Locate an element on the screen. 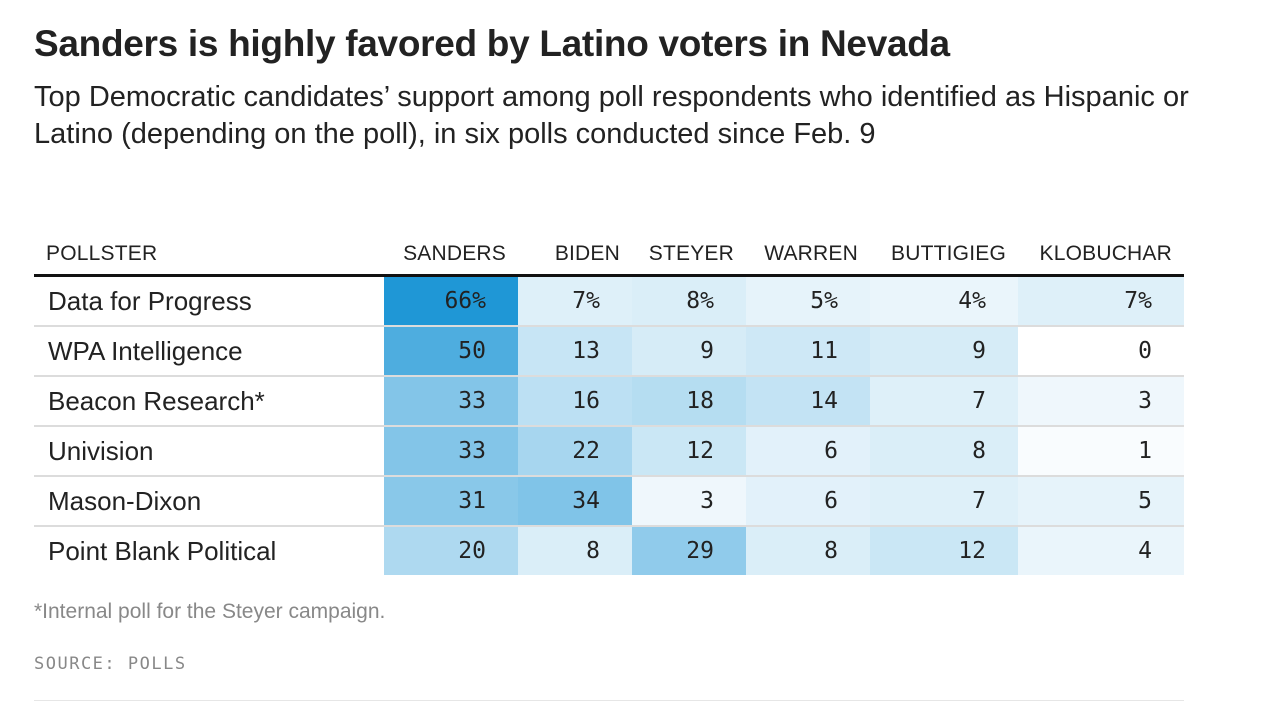 This screenshot has width=1268, height=704. cell-biden: 22 is located at coordinates (575, 451).